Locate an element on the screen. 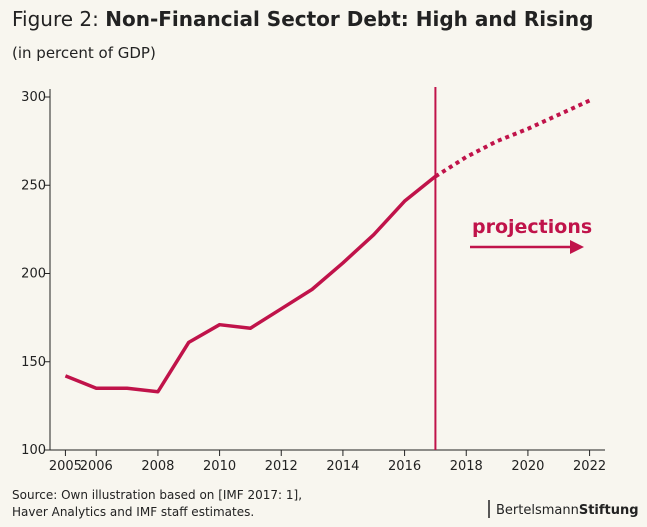  x-tick-label: 2012 is located at coordinates (281, 466).